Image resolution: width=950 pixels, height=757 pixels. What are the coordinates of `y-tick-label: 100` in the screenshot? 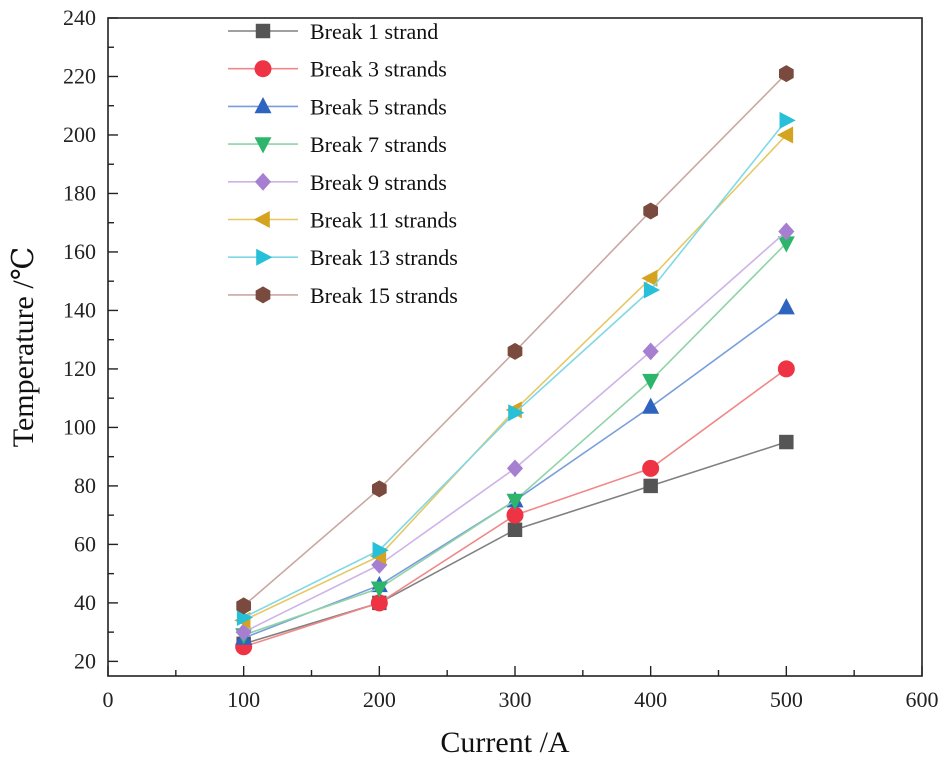 It's located at (79, 426).